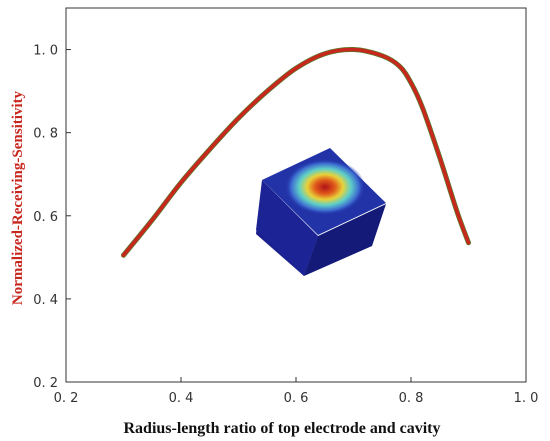 The image size is (550, 441). What do you see at coordinates (345, 240) in the screenshot?
I see `cube-right-face` at bounding box center [345, 240].